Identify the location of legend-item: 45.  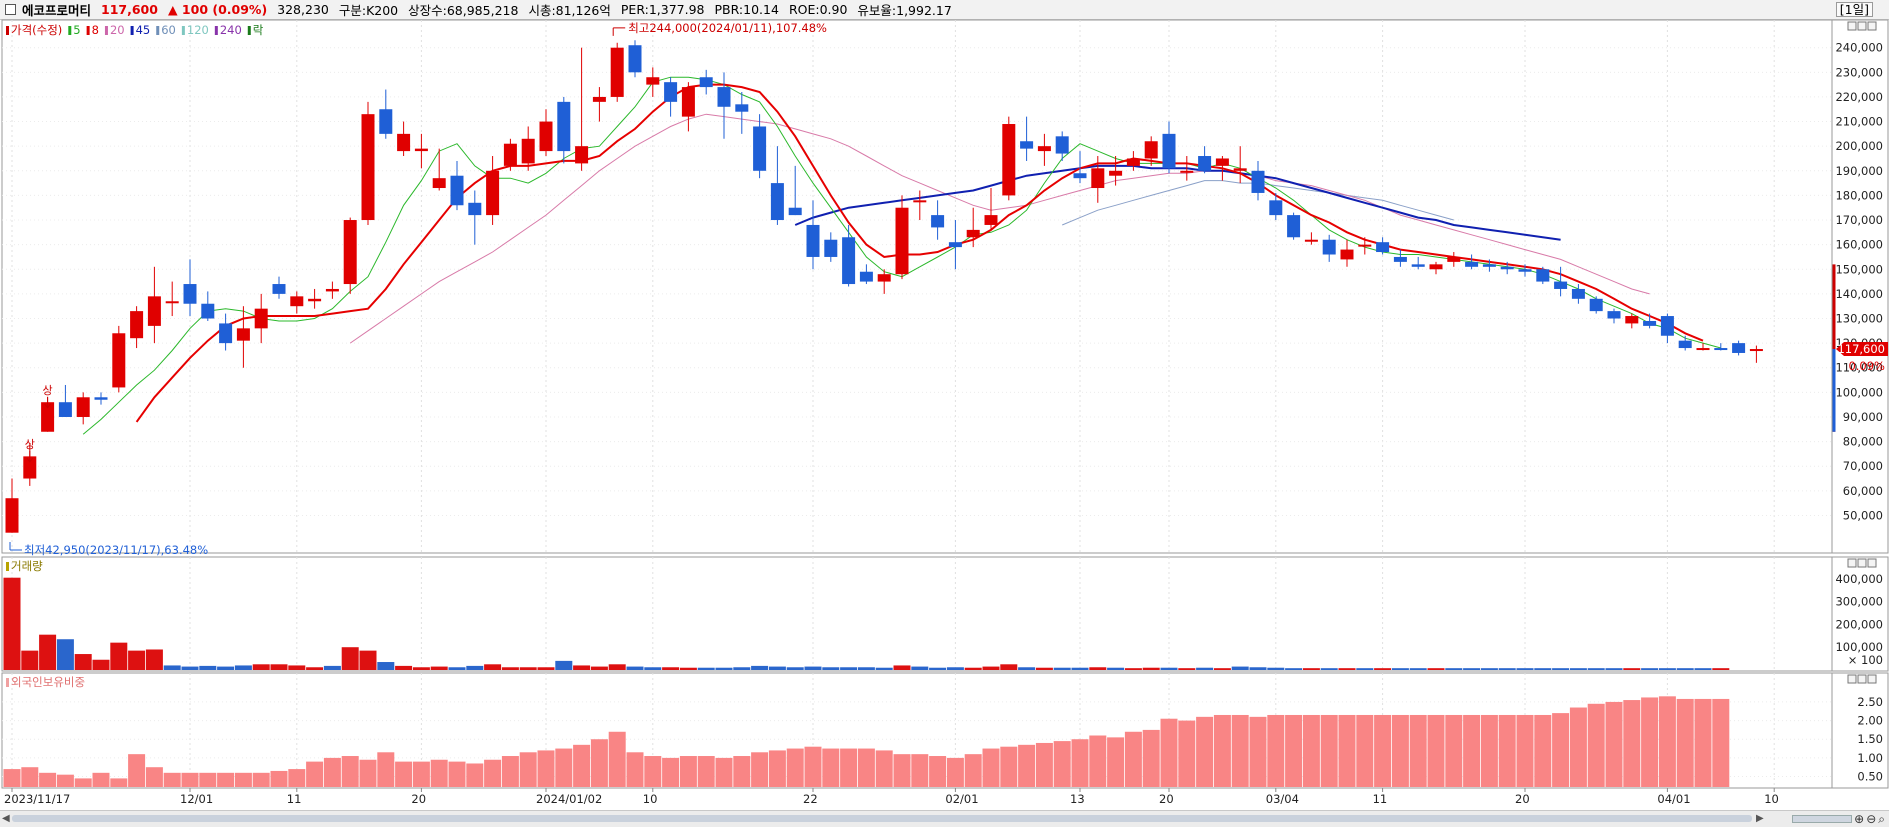
(143, 30).